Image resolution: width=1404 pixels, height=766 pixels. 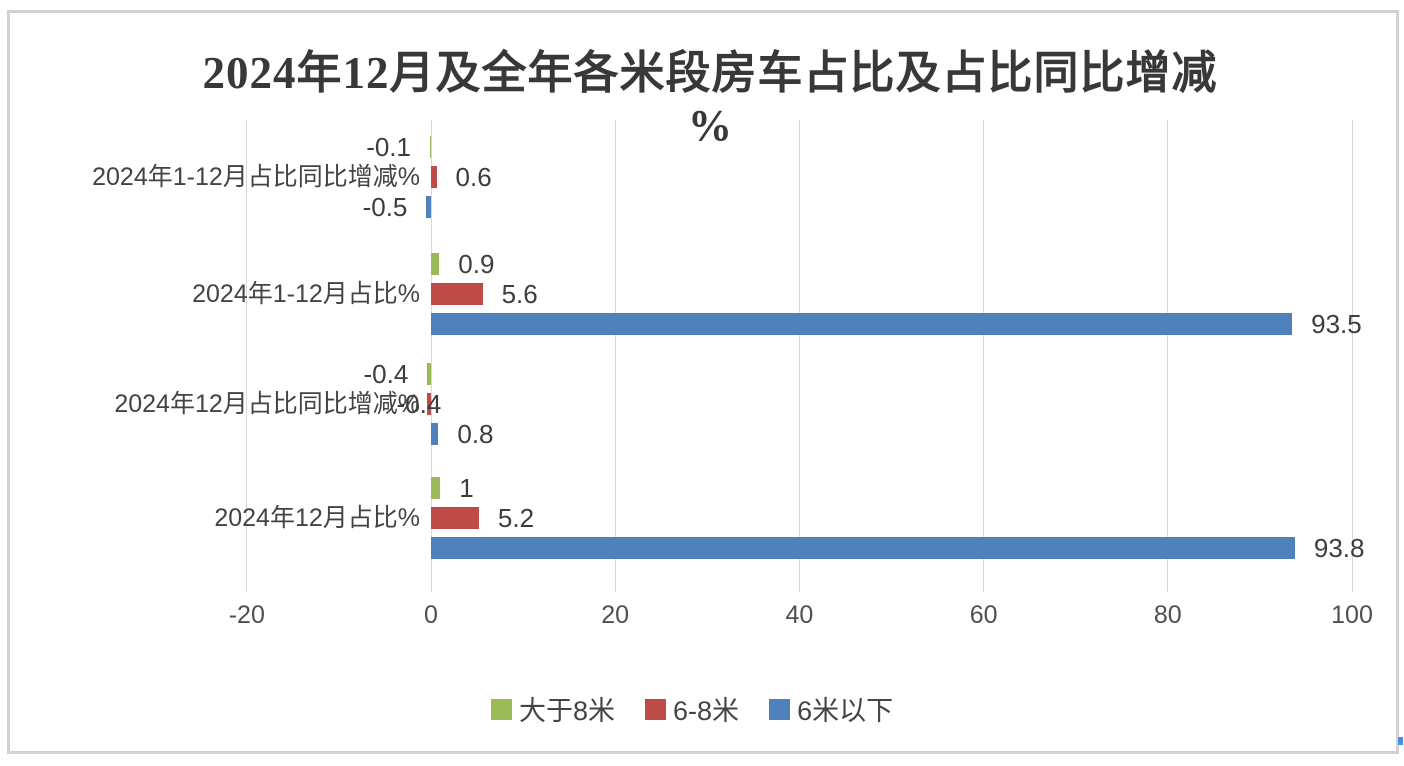 I want to click on legend-item-1: 6-8米, so click(x=692, y=708).